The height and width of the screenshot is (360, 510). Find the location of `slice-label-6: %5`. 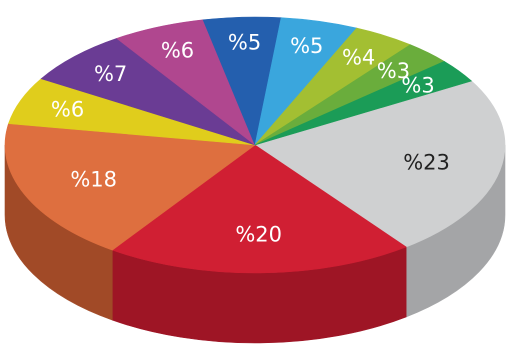

slice-label-6: %5 is located at coordinates (244, 43).